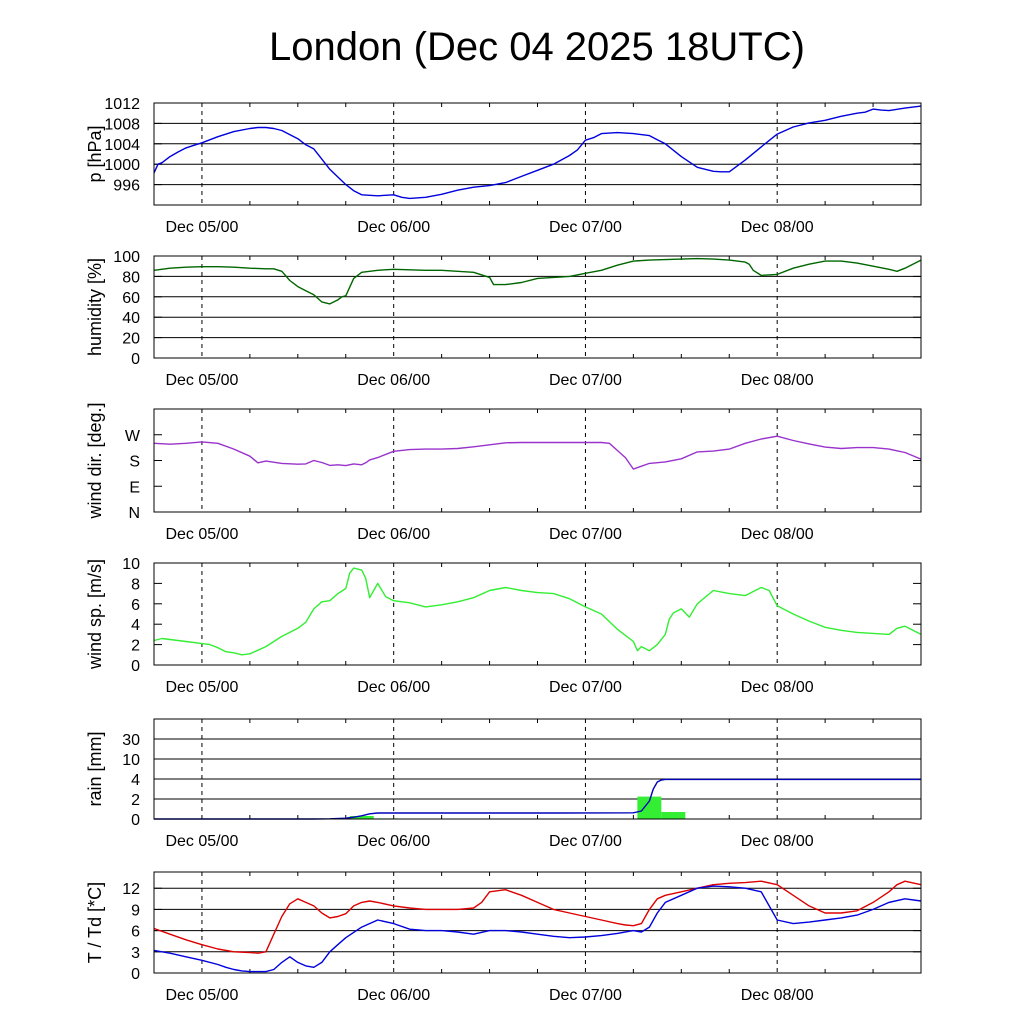 The width and height of the screenshot is (1024, 1029). Describe the element at coordinates (135, 646) in the screenshot. I see `wind_speed-y-tick-label-1: 2` at that location.